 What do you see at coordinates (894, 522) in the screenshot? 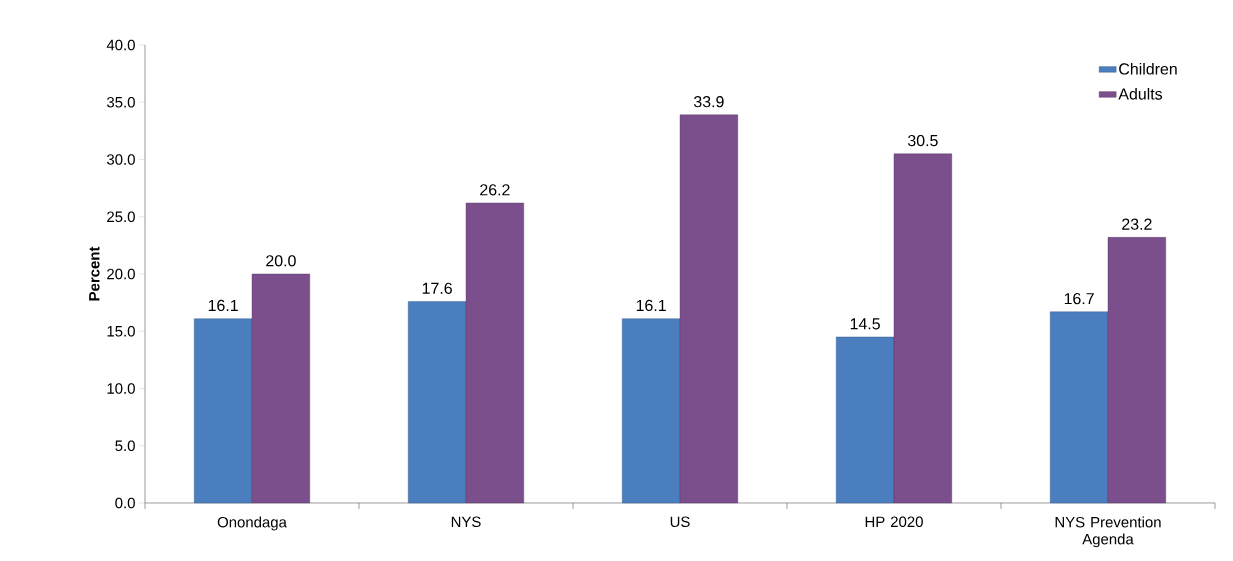
I see `x-tick-label: HP 2020` at bounding box center [894, 522].